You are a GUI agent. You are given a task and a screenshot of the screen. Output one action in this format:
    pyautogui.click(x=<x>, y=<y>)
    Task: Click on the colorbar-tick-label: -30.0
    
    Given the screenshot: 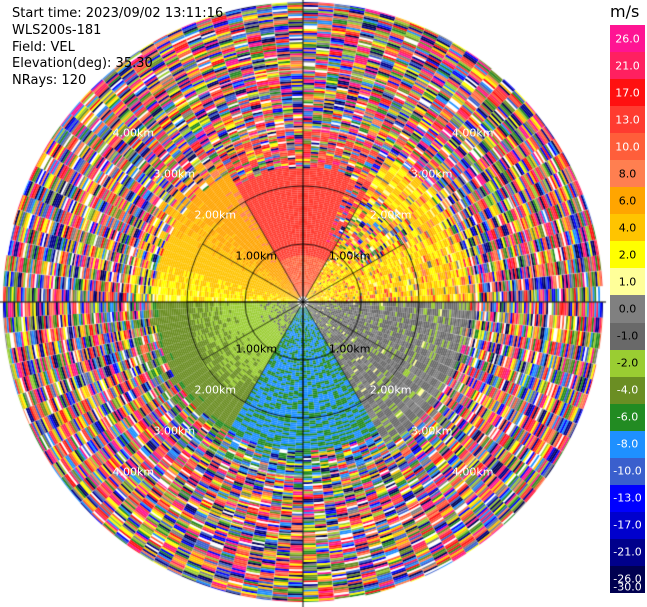 What is the action you would take?
    pyautogui.click(x=627, y=587)
    